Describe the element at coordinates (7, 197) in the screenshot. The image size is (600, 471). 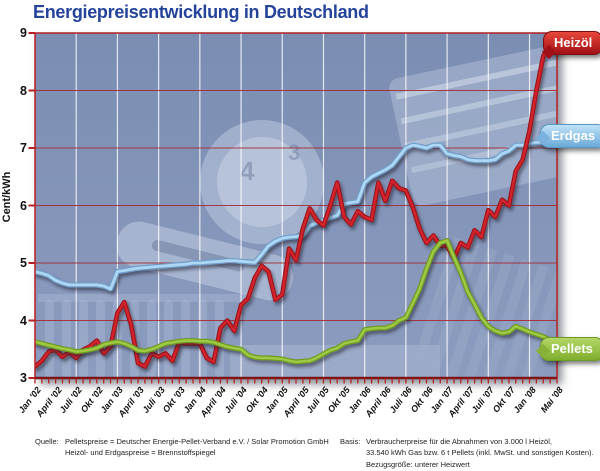
I see `y-axis-title: Cent/kWh` at that location.